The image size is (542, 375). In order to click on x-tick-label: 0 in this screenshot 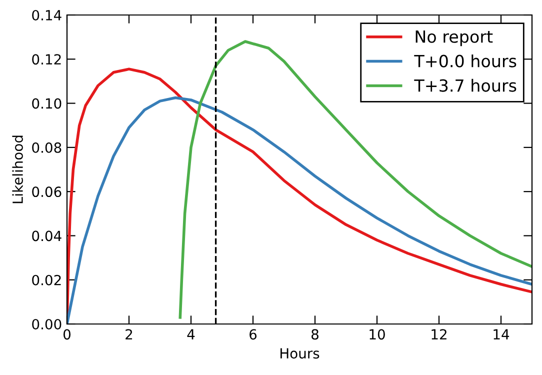, I will do `click(66, 334)`.